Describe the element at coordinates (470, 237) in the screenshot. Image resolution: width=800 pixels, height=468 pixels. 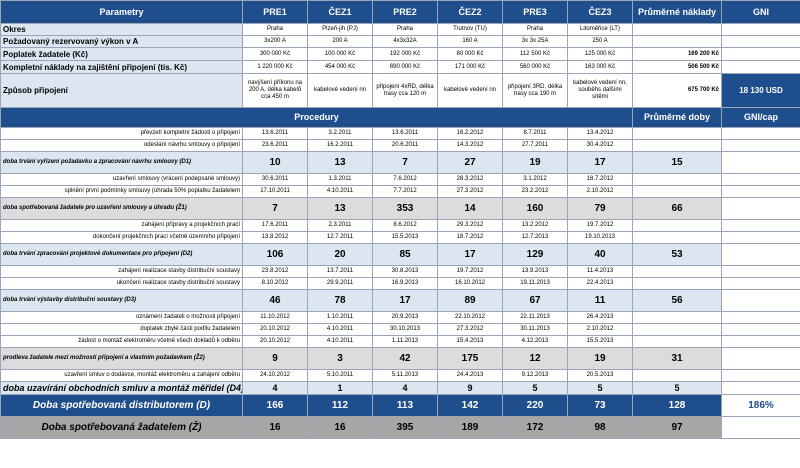
I see `row-value: 18.7.2012` at that location.